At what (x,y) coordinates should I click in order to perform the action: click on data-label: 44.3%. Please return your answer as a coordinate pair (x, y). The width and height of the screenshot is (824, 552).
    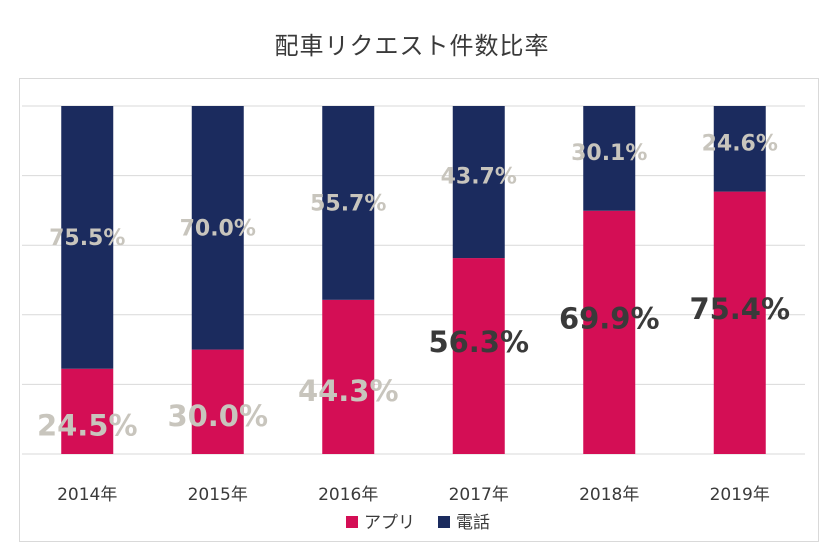
    Looking at the image, I should click on (348, 391).